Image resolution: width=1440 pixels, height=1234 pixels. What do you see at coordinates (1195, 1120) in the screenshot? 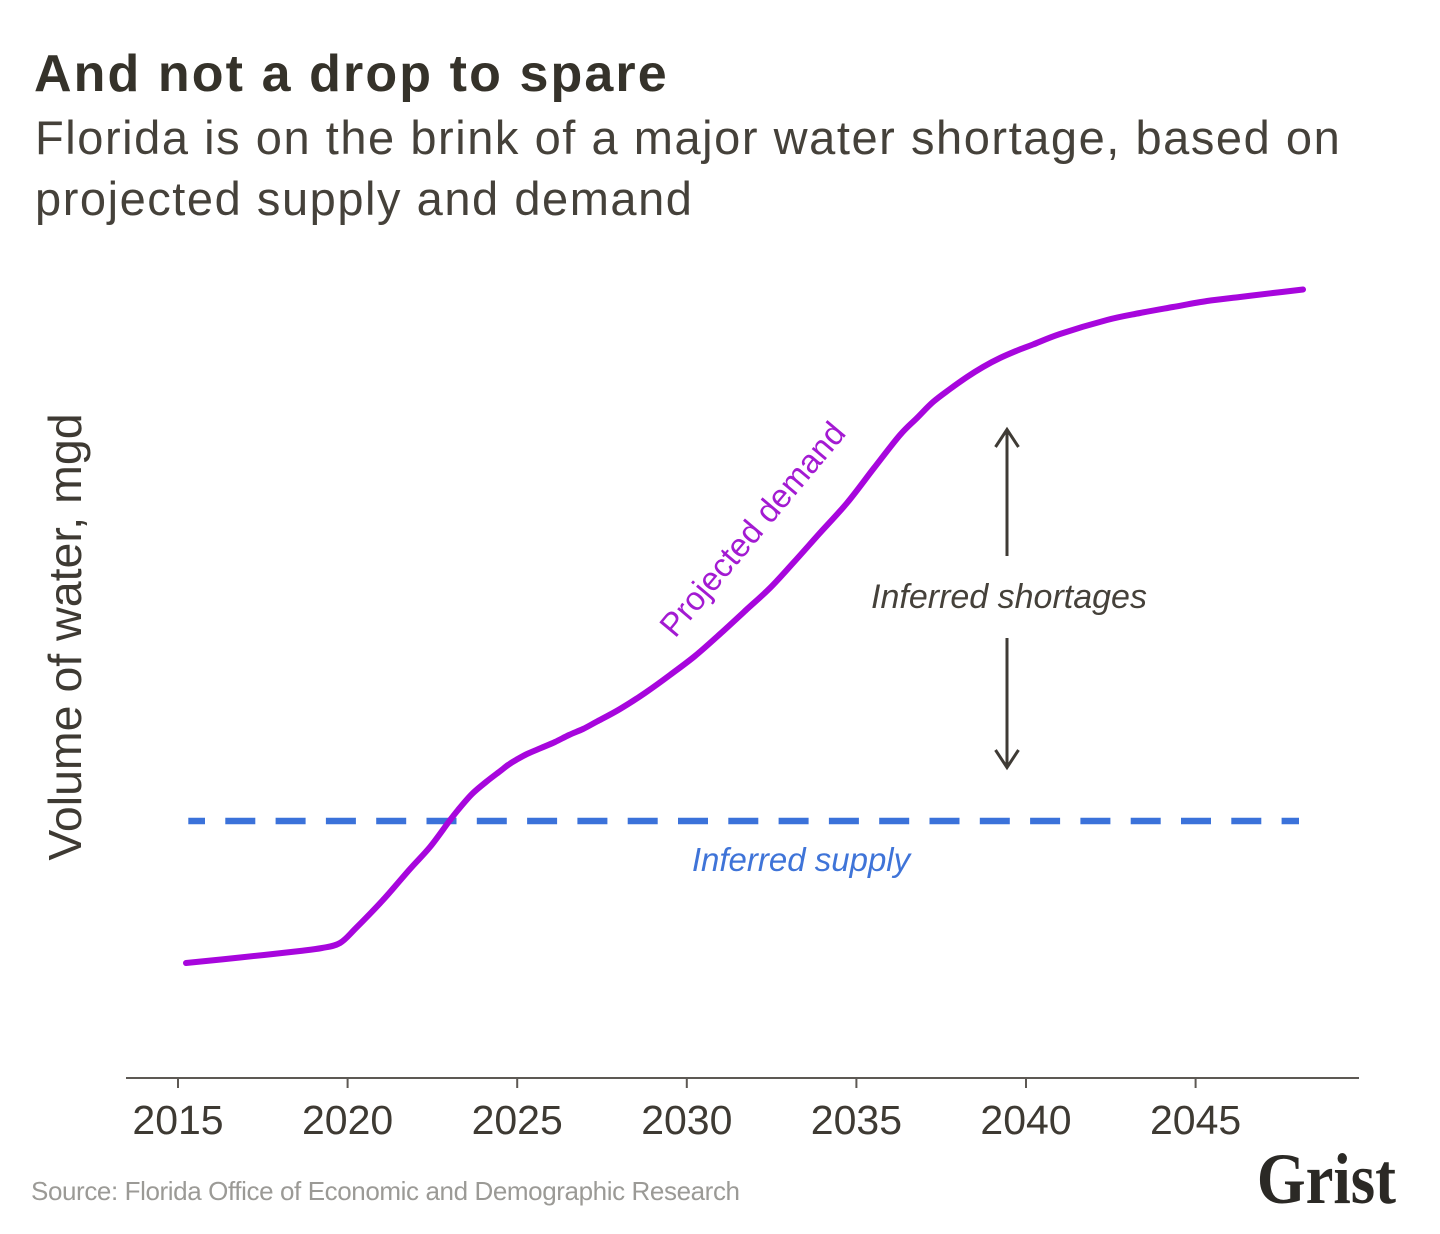
I see `svg-text: 2045` at bounding box center [1195, 1120].